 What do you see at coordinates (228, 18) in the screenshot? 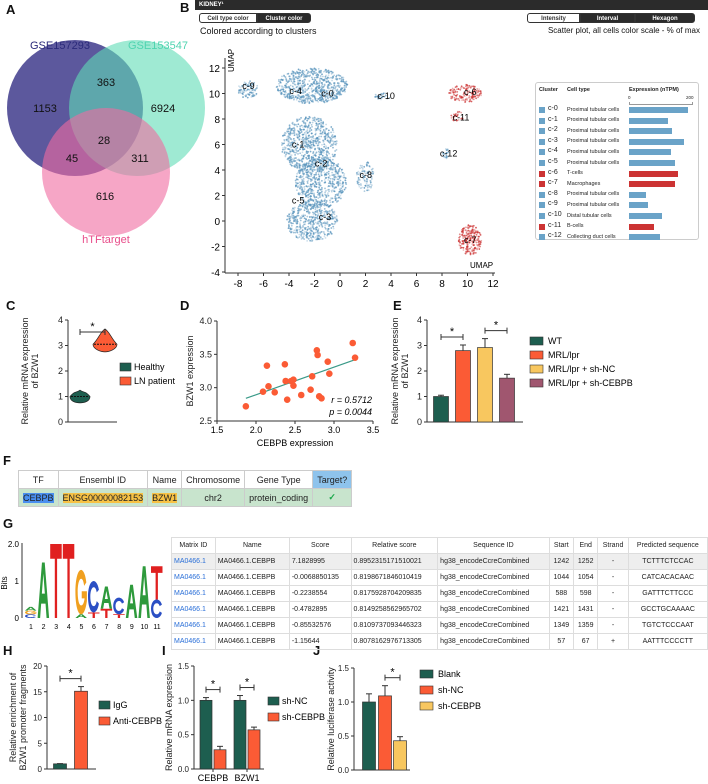
I see `cell-type-color-toggle: Cell type color` at bounding box center [228, 18].